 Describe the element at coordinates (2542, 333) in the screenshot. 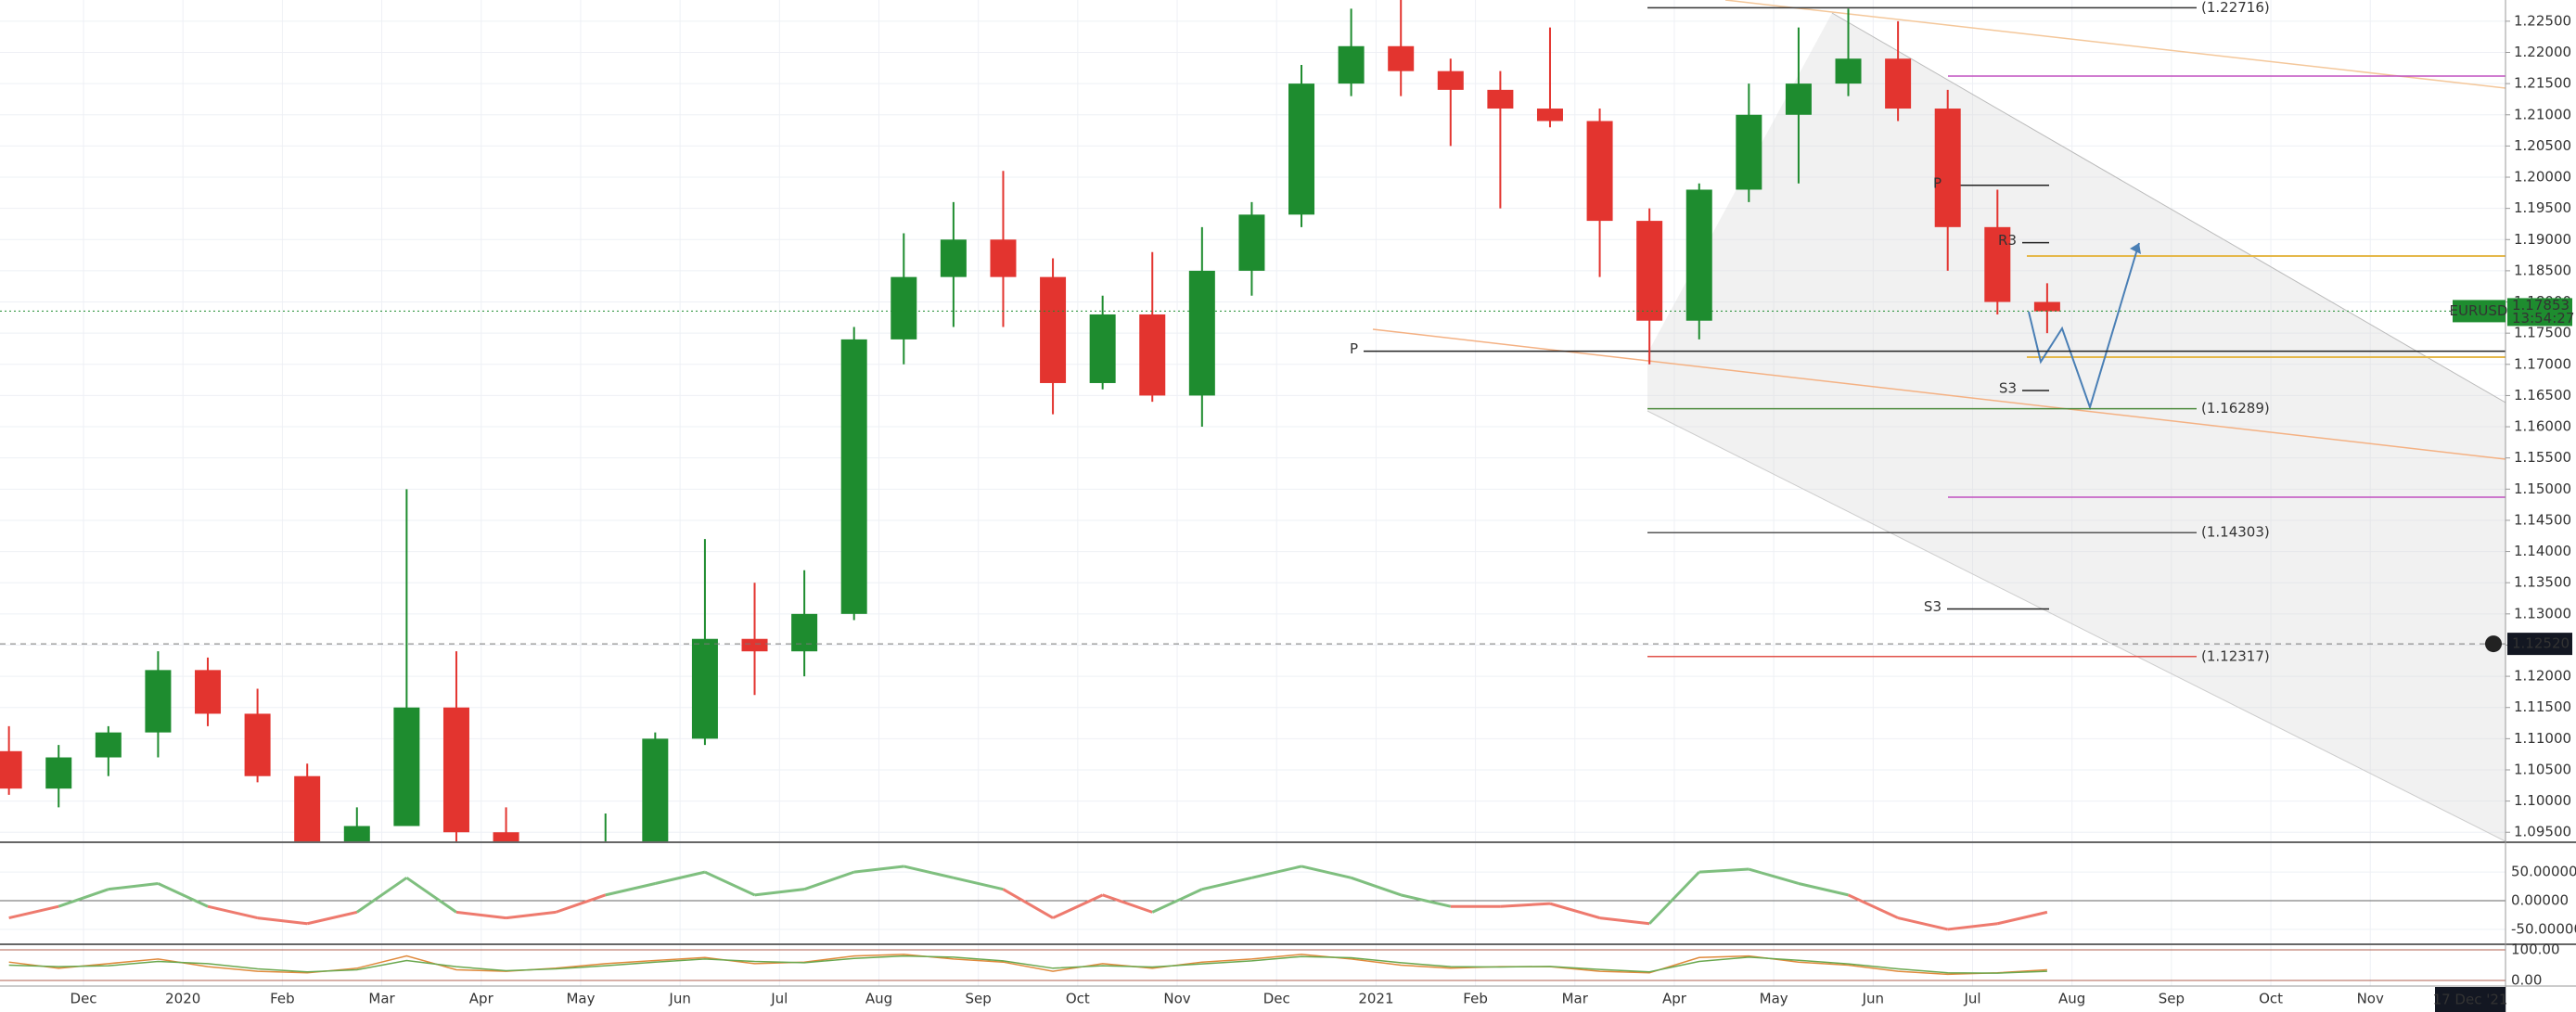

I see `y-tick-label: 1.17500` at that location.